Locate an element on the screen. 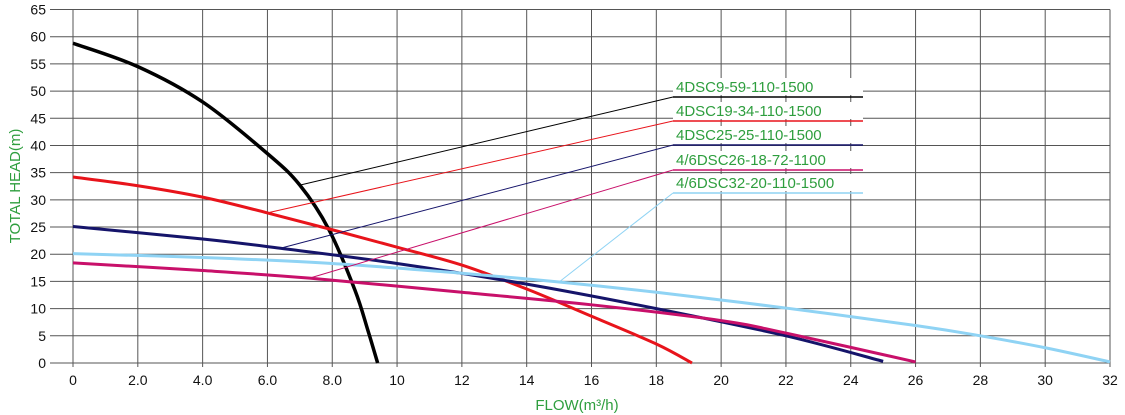 Image resolution: width=1125 pixels, height=415 pixels. y-tick-label: 0 is located at coordinates (42, 363).